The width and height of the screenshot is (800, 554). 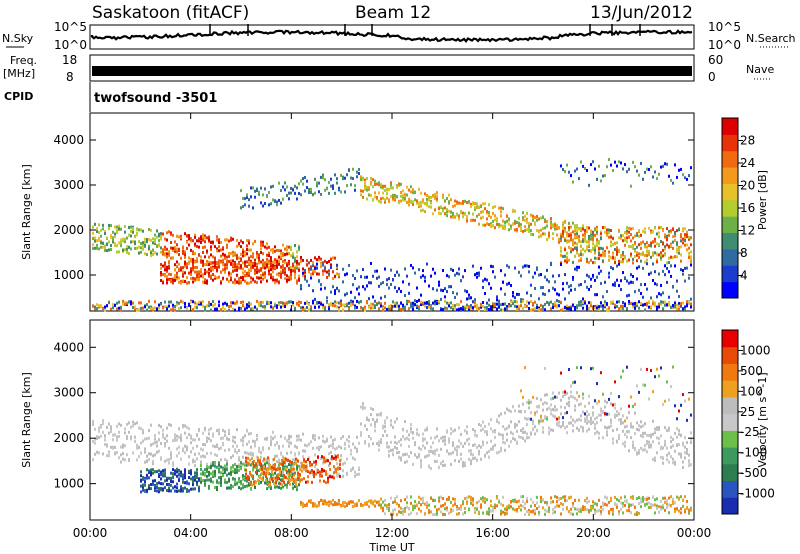 What do you see at coordinates (68, 140) in the screenshot?
I see `range-tick-label: 4000` at bounding box center [68, 140].